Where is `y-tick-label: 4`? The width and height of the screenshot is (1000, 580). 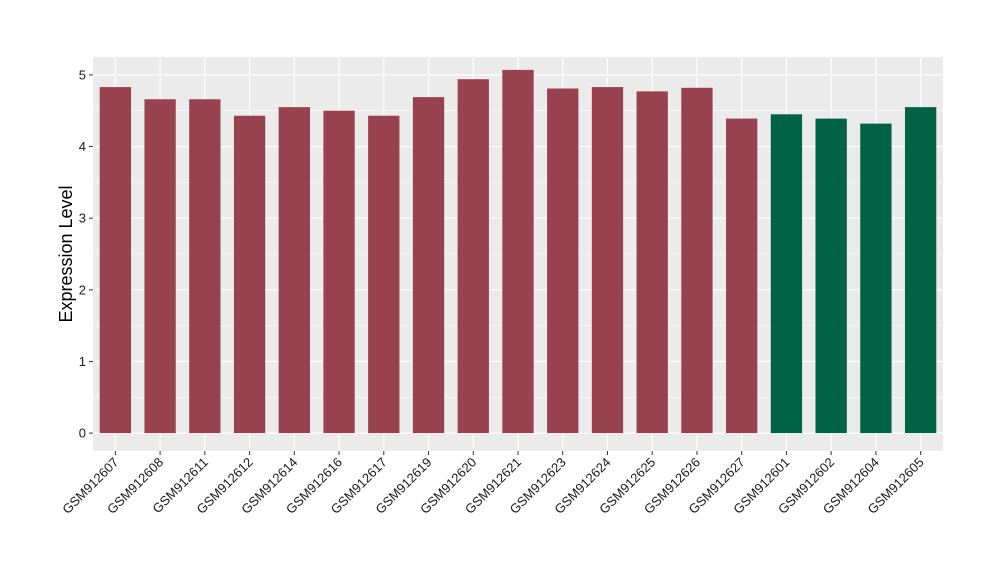
y-tick-label: 4 is located at coordinates (82, 146).